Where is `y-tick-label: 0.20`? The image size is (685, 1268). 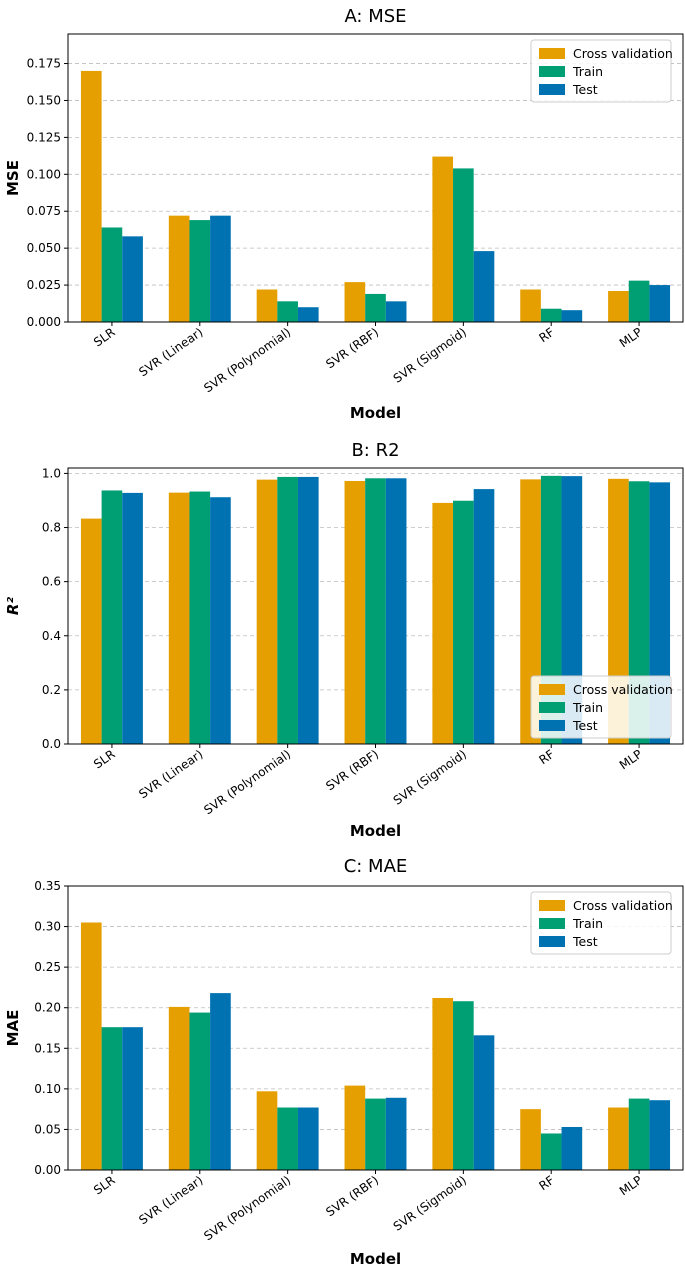 y-tick-label: 0.20 is located at coordinates (47, 1008).